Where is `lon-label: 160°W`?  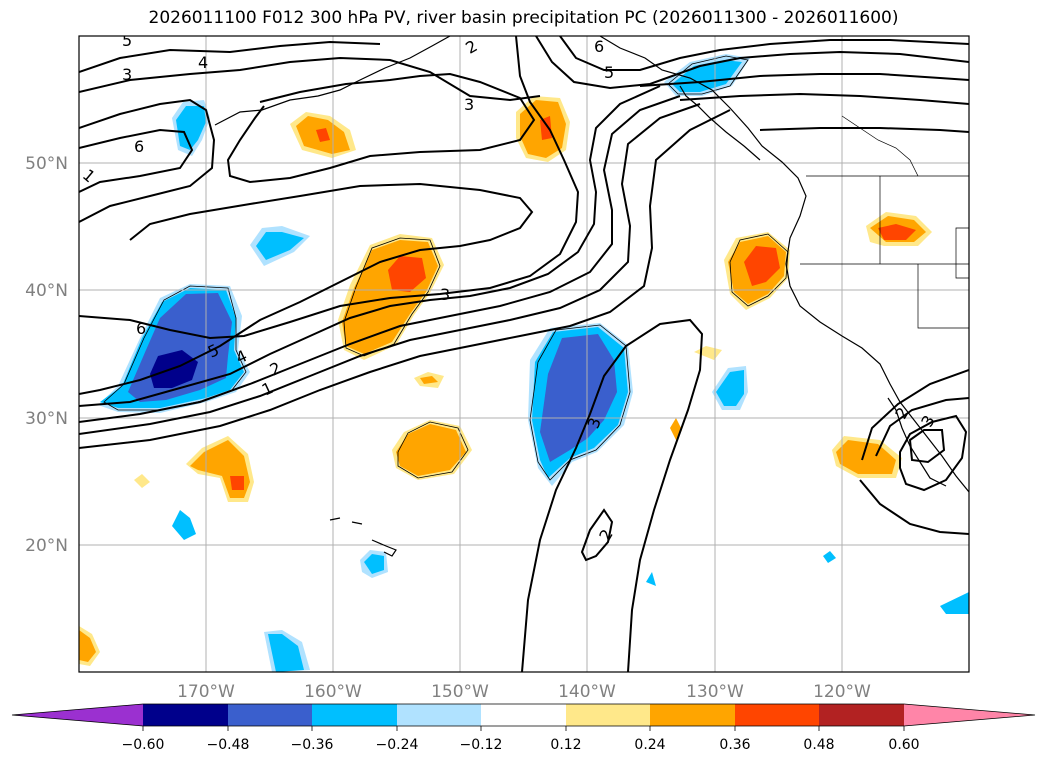
lon-label: 160°W is located at coordinates (333, 692).